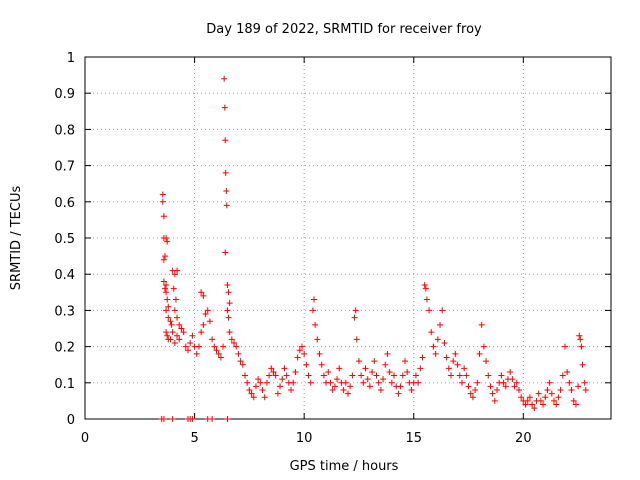  Describe the element at coordinates (344, 466) in the screenshot. I see `x-axis-label: GPS time / hours` at that location.